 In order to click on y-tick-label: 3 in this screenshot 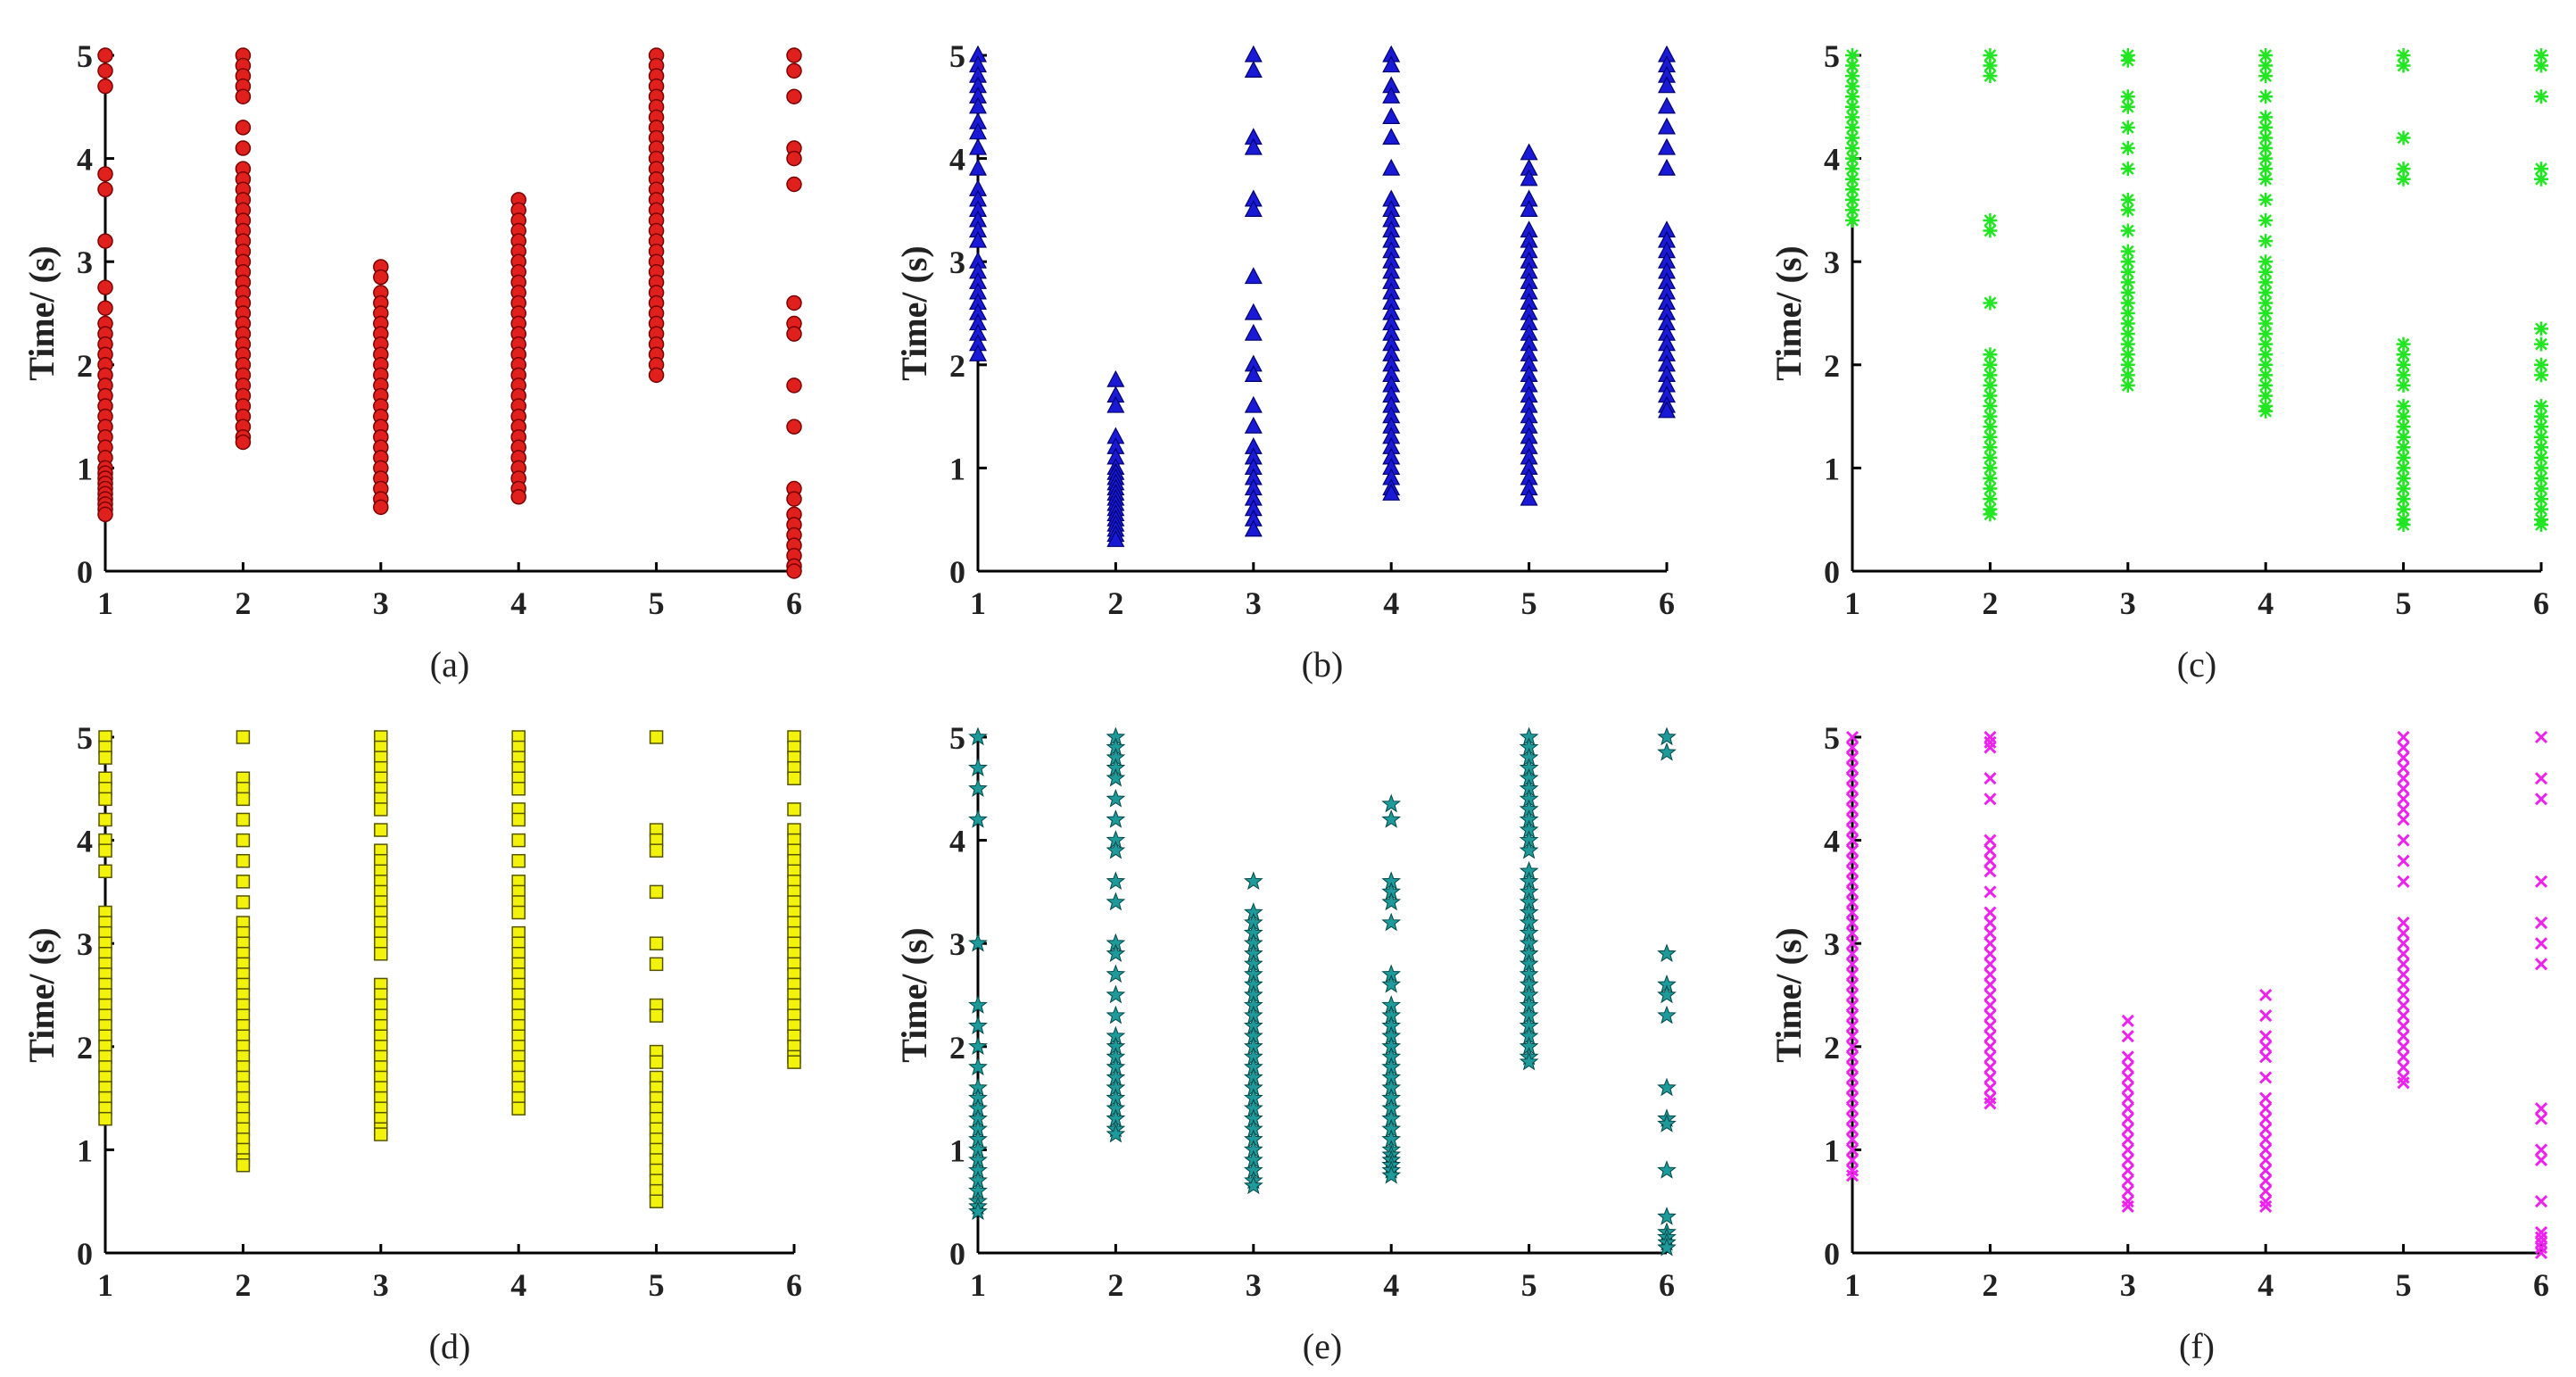, I will do `click(85, 944)`.